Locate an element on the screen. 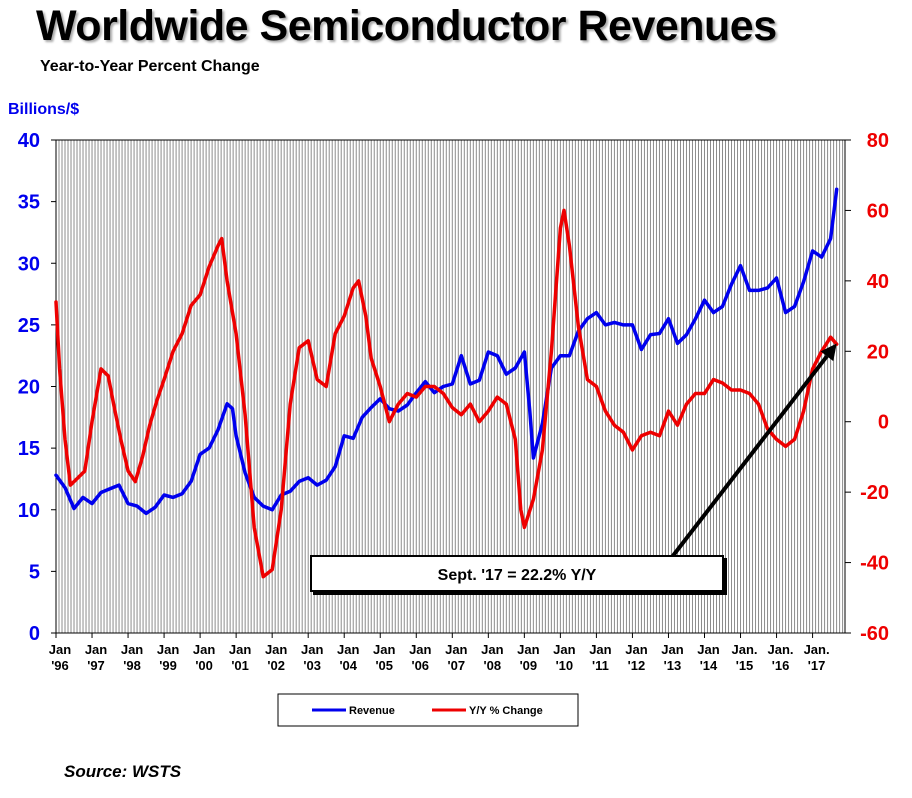 The width and height of the screenshot is (912, 798). x-tick-label-year: '05 is located at coordinates (384, 665).